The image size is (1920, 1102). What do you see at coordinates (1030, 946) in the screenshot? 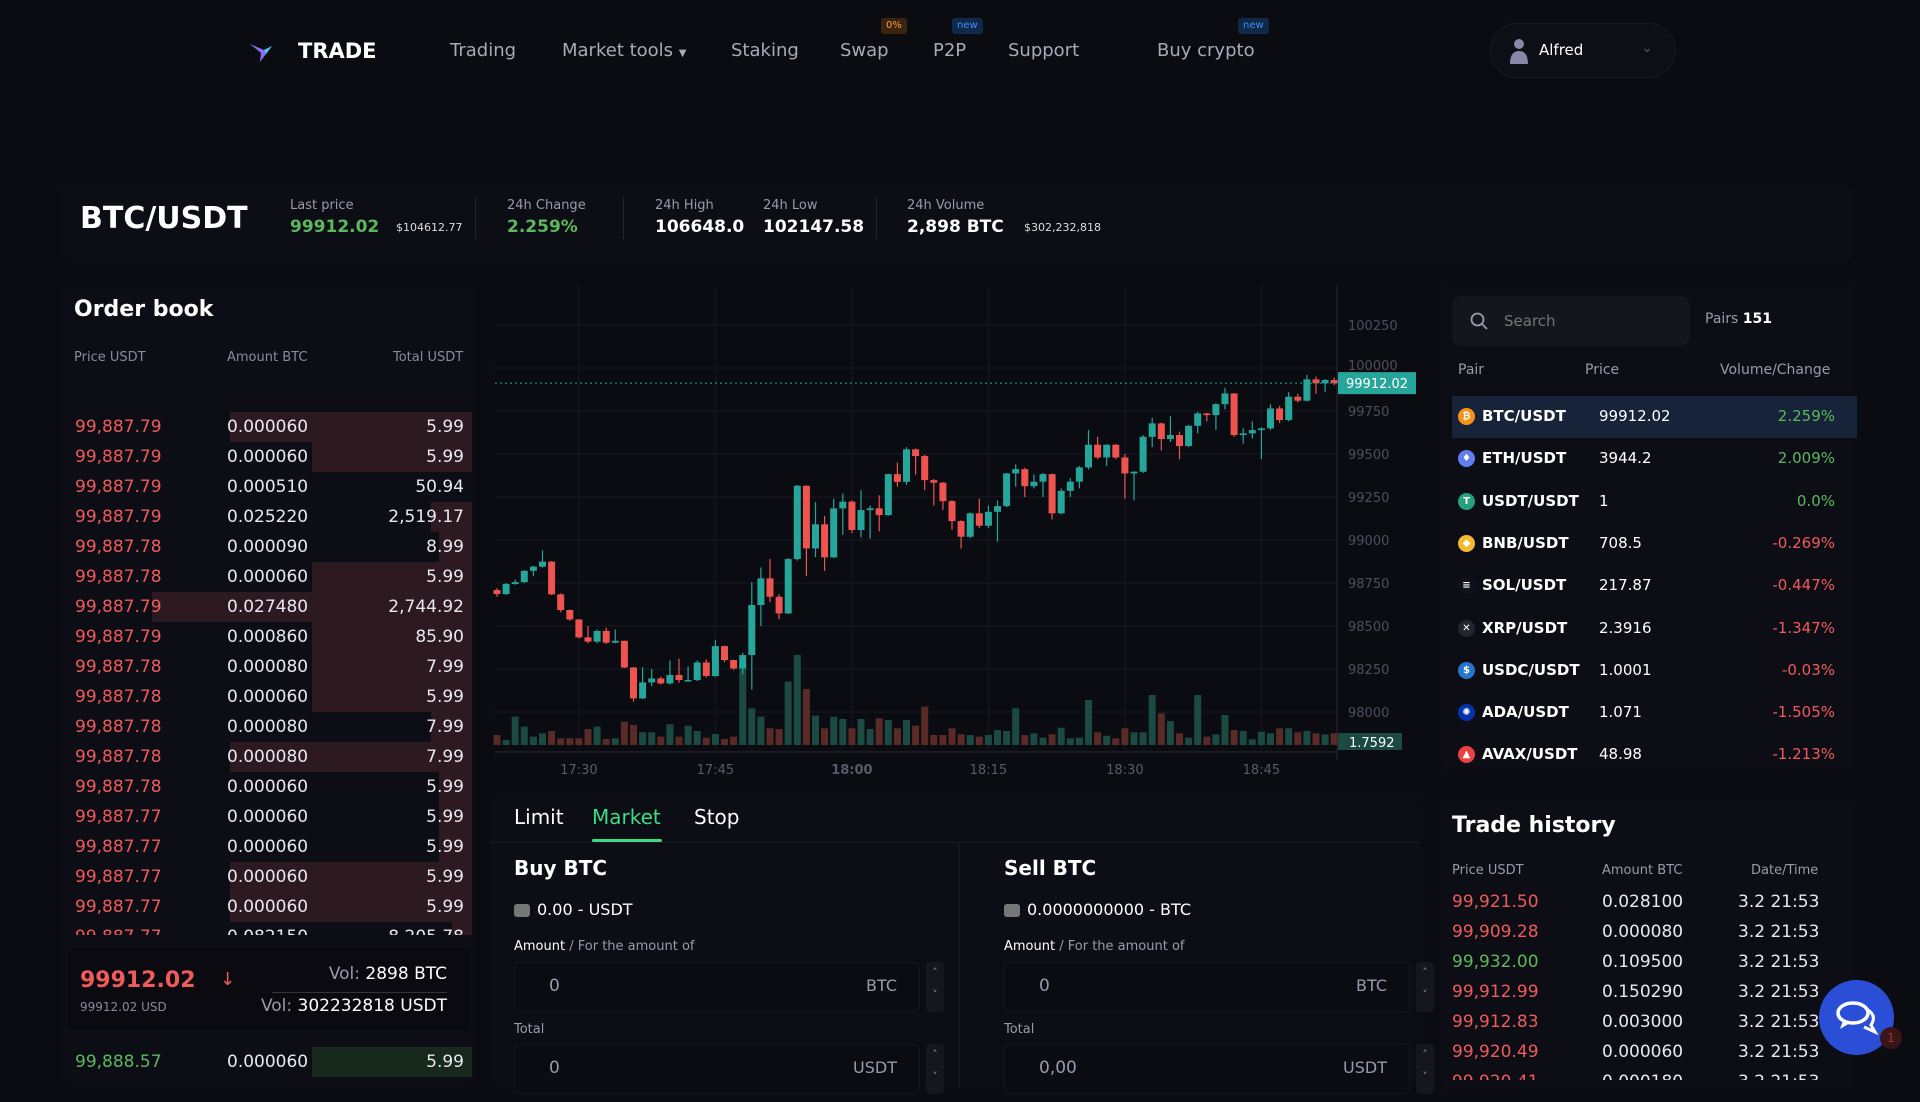
I see `amount-label: Amount` at bounding box center [1030, 946].